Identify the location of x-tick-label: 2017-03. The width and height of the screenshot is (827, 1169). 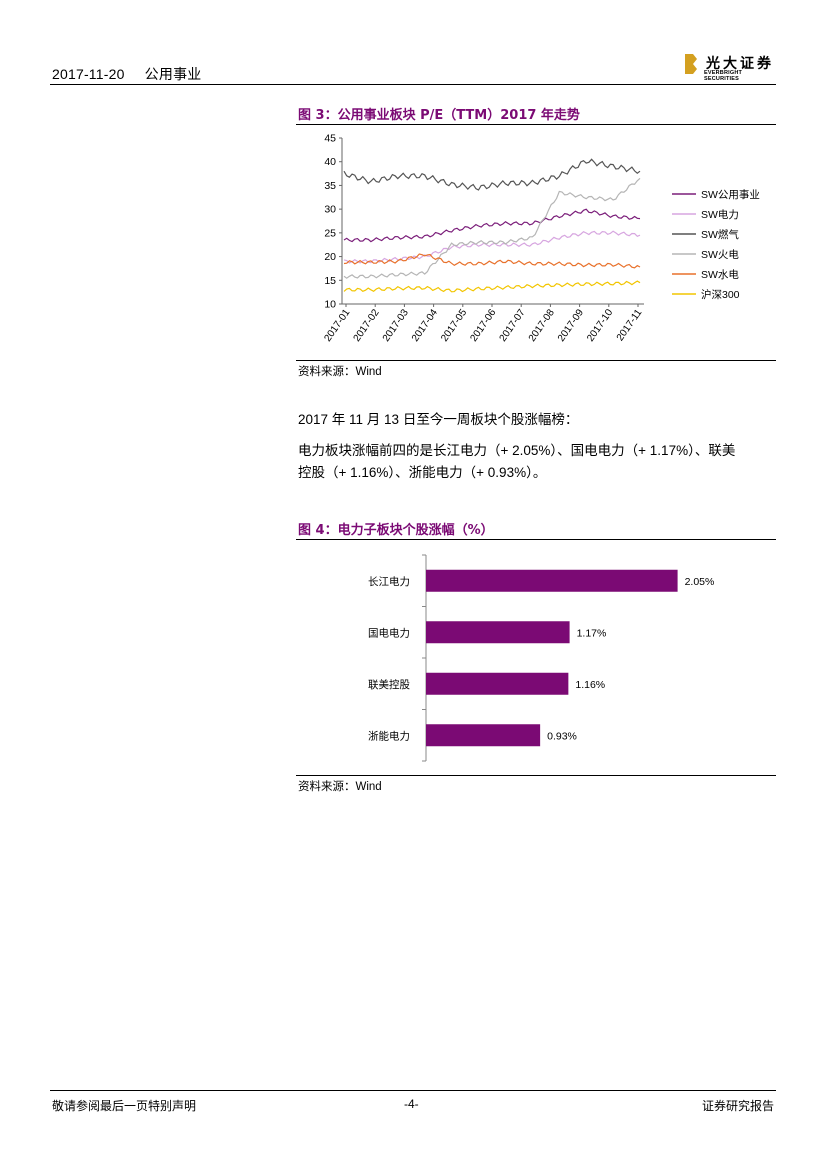
(396, 325).